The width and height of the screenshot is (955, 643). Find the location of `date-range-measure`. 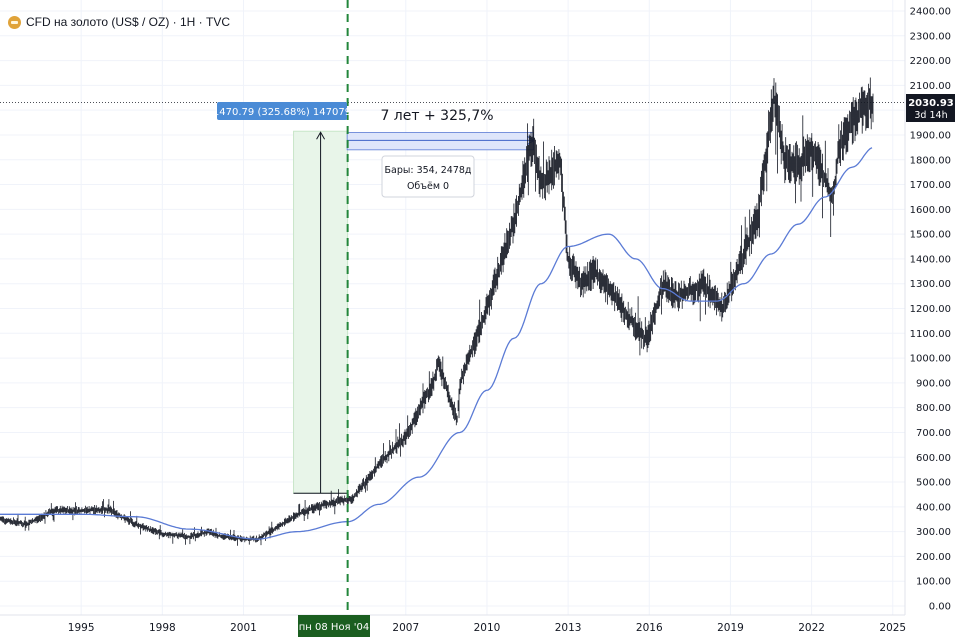

date-range-measure is located at coordinates (440, 141).